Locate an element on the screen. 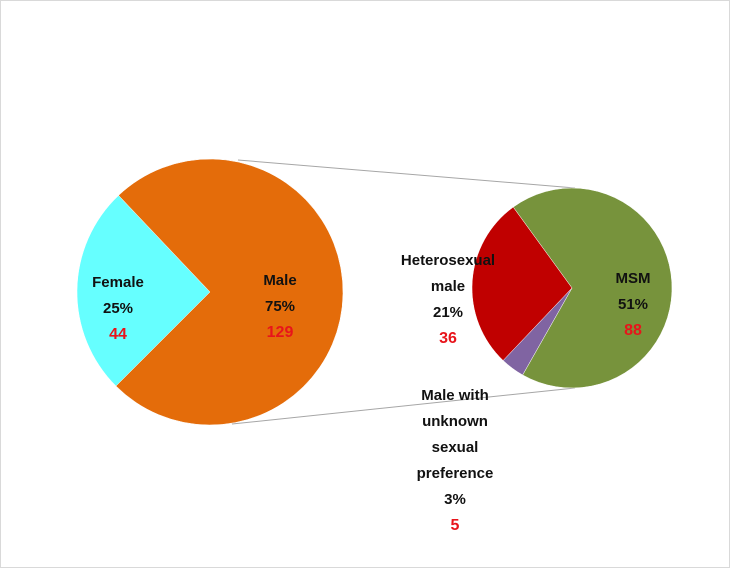  count-label: 5 is located at coordinates (455, 525).